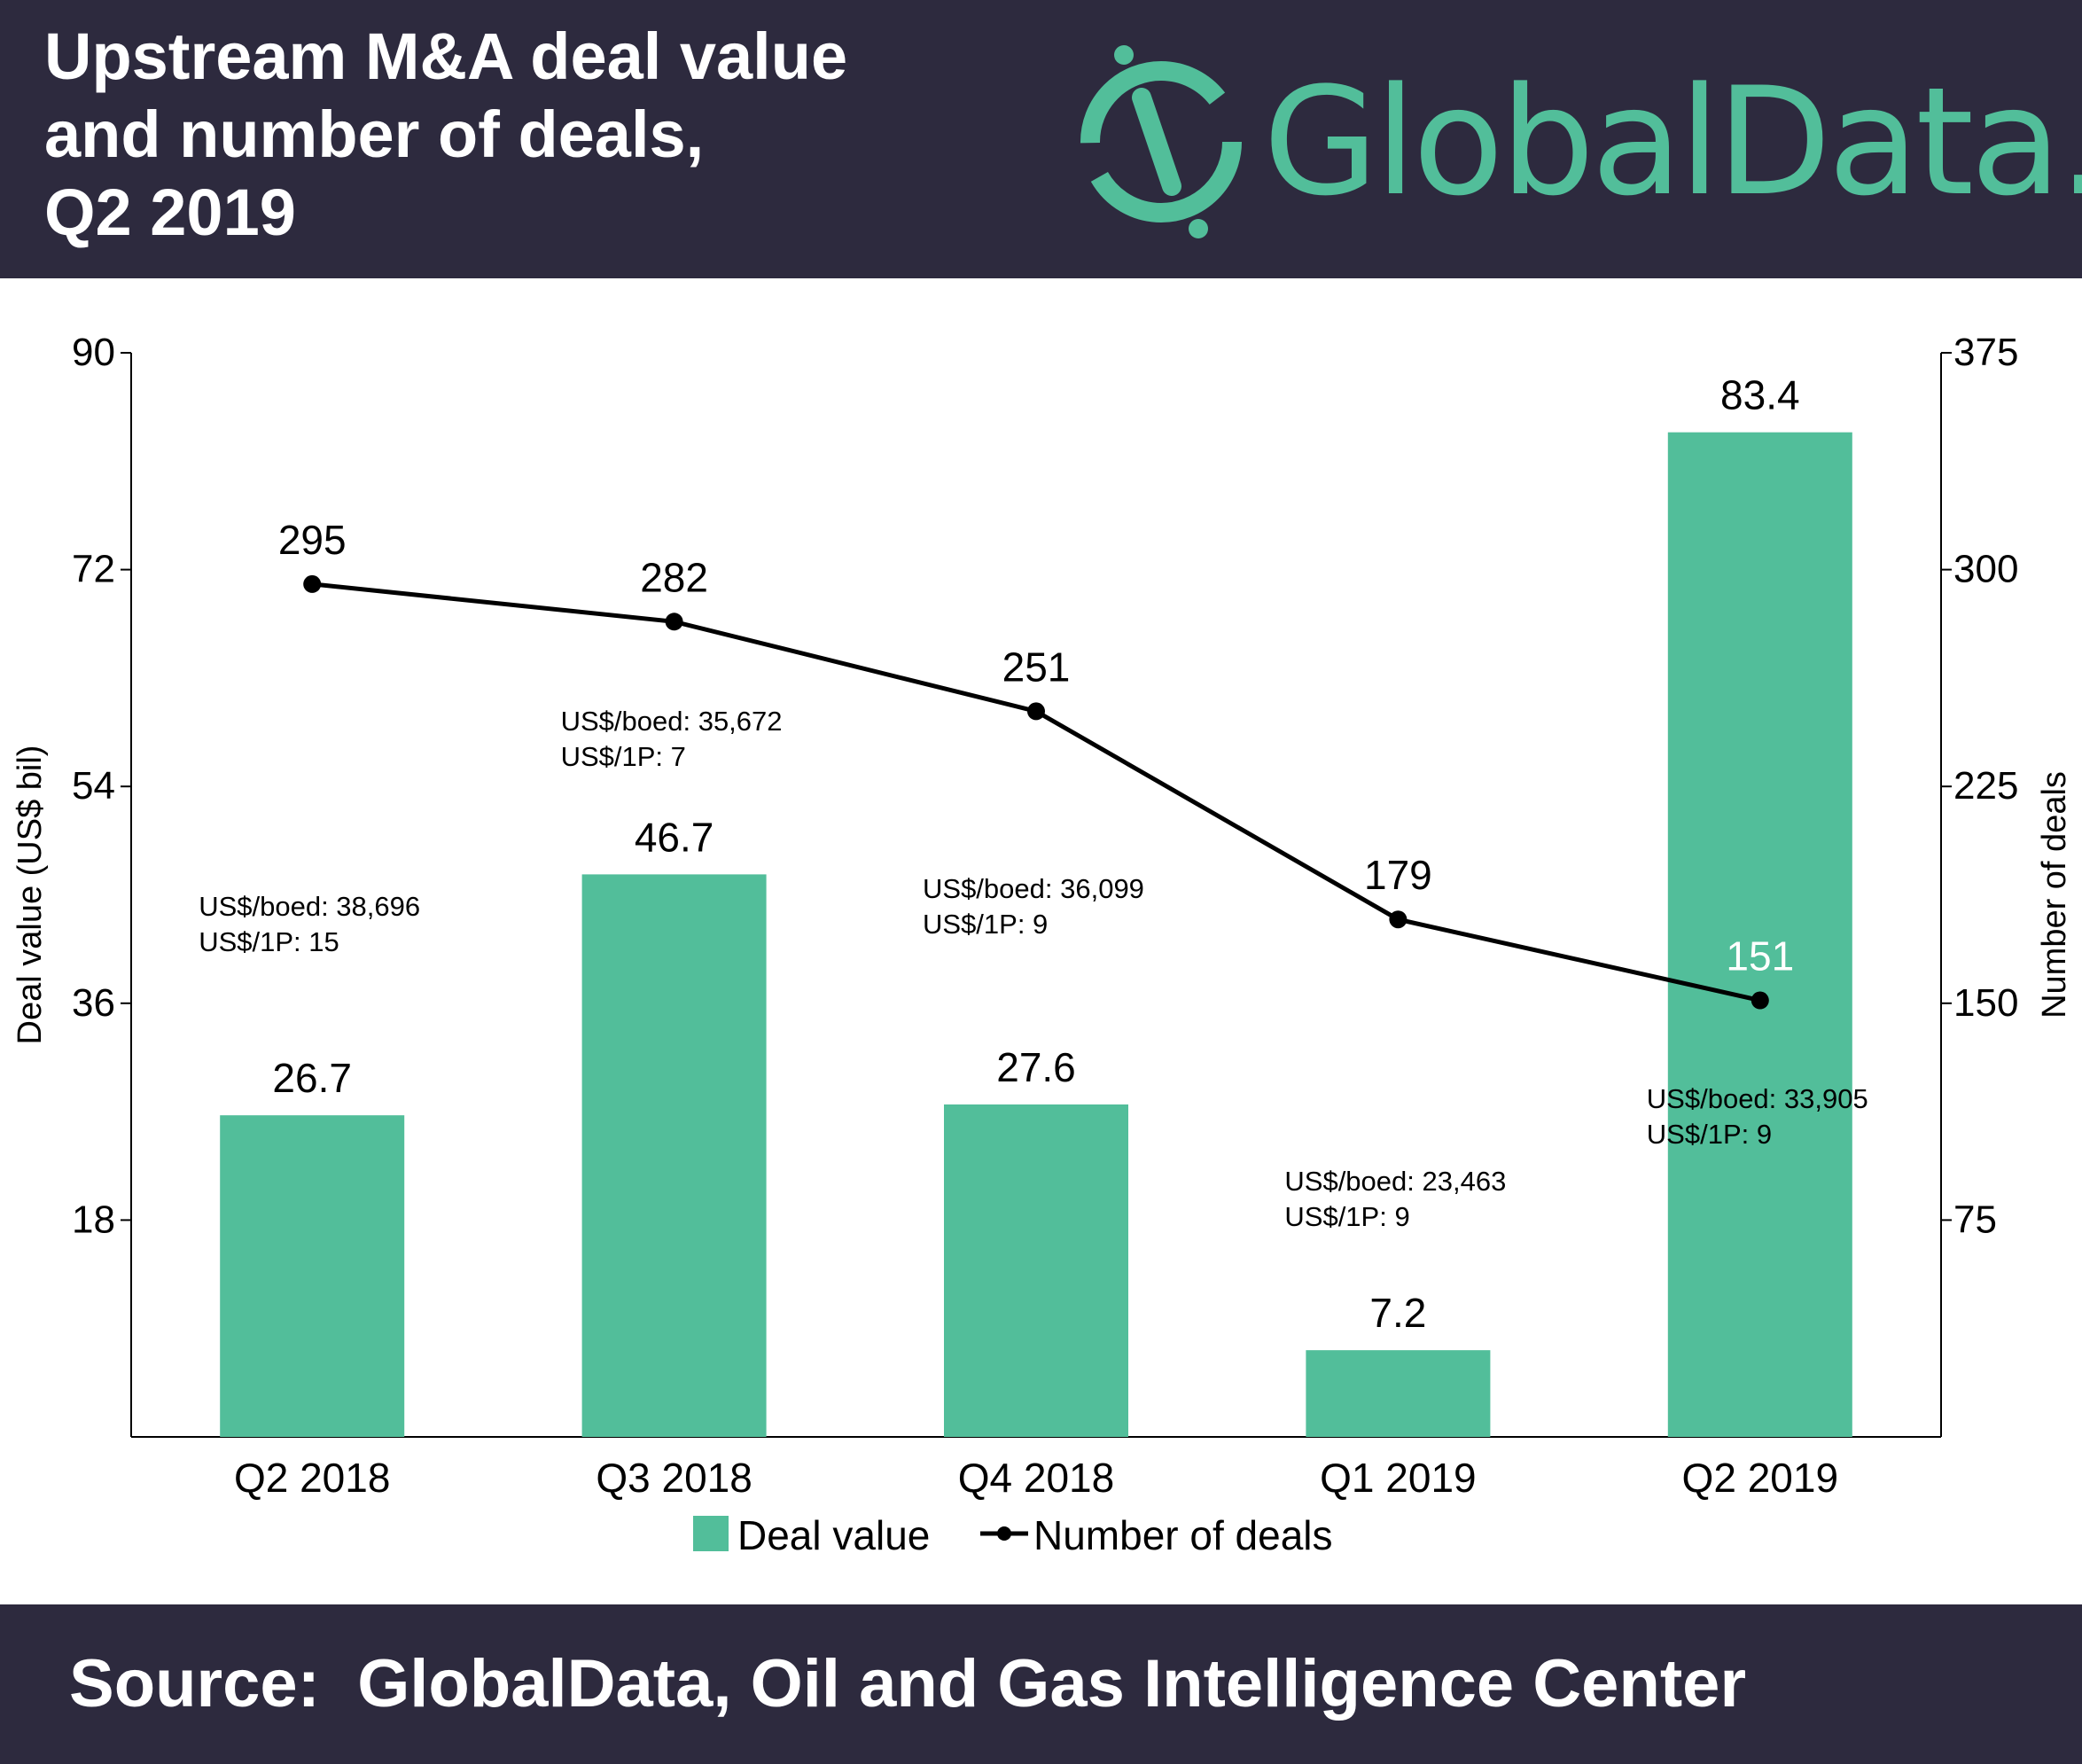 Image resolution: width=2082 pixels, height=1764 pixels. Describe the element at coordinates (674, 837) in the screenshot. I see `bar-value-label: 46.7` at that location.